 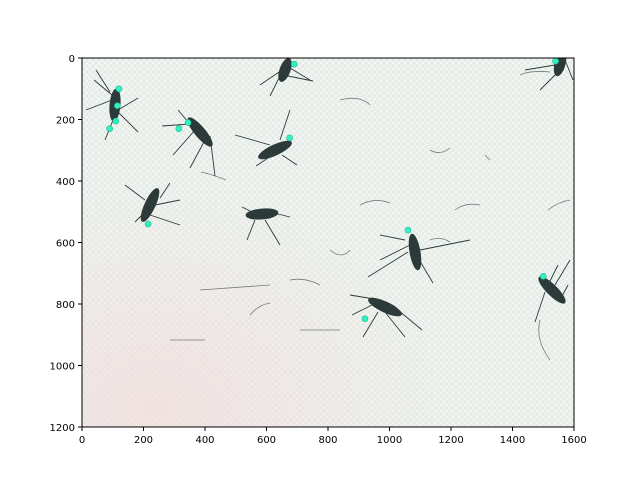 I want to click on x-tick-label: 400, so click(x=204, y=440).